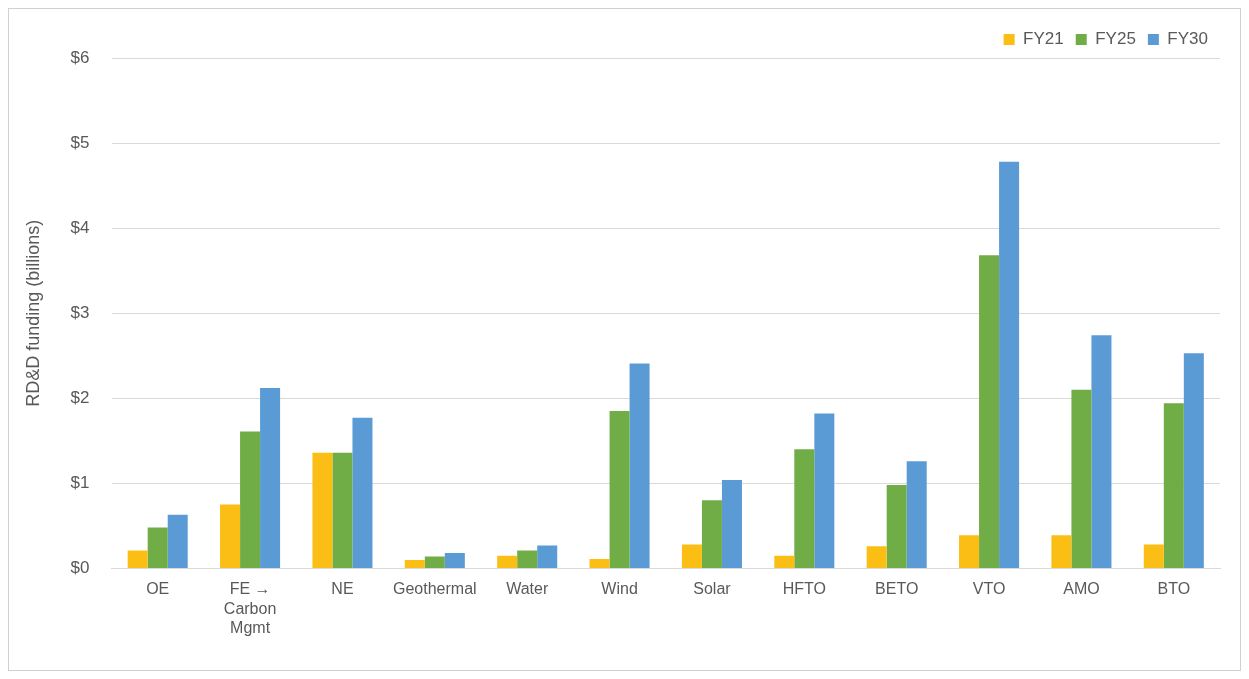 The height and width of the screenshot is (679, 1249). What do you see at coordinates (32, 313) in the screenshot?
I see `y-axis-title: RD&D funding (billions)` at bounding box center [32, 313].